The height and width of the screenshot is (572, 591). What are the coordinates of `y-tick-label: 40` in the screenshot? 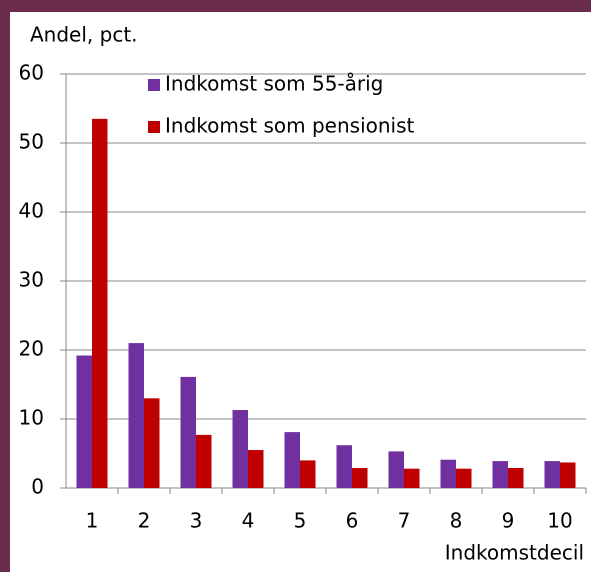 It's located at (31, 211).